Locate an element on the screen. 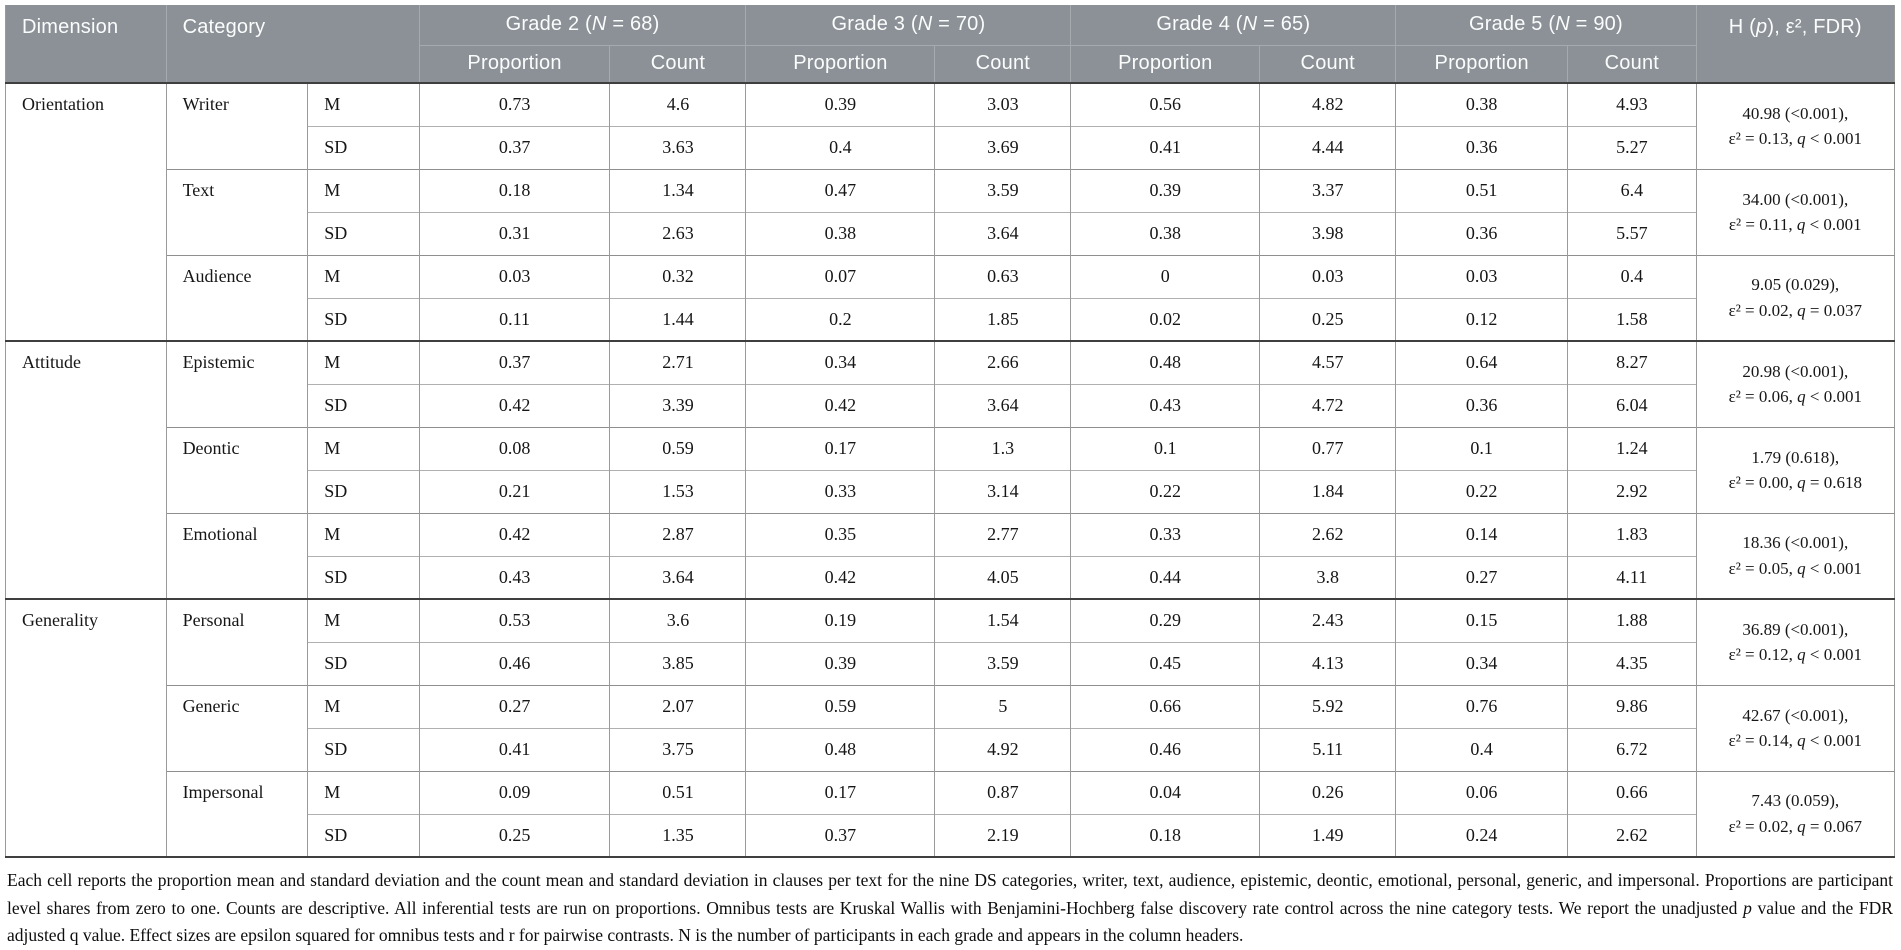 The width and height of the screenshot is (1901, 950). table-row: SD 0.43 3.64 0.42 4.05 0.44 3.8 0.27 4.11 is located at coordinates (950, 577).